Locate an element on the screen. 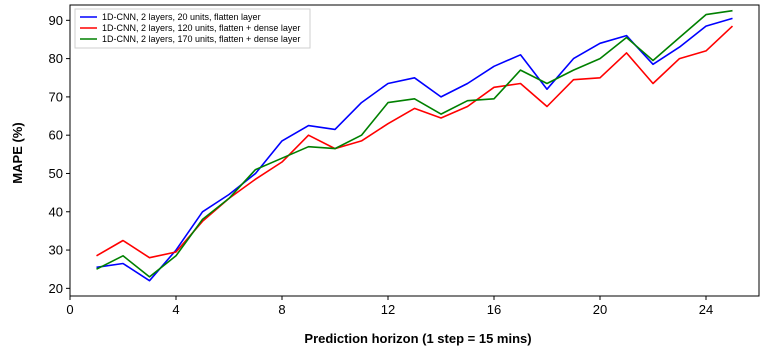 The image size is (769, 350). x-tick-label-12: 12 is located at coordinates (388, 309).